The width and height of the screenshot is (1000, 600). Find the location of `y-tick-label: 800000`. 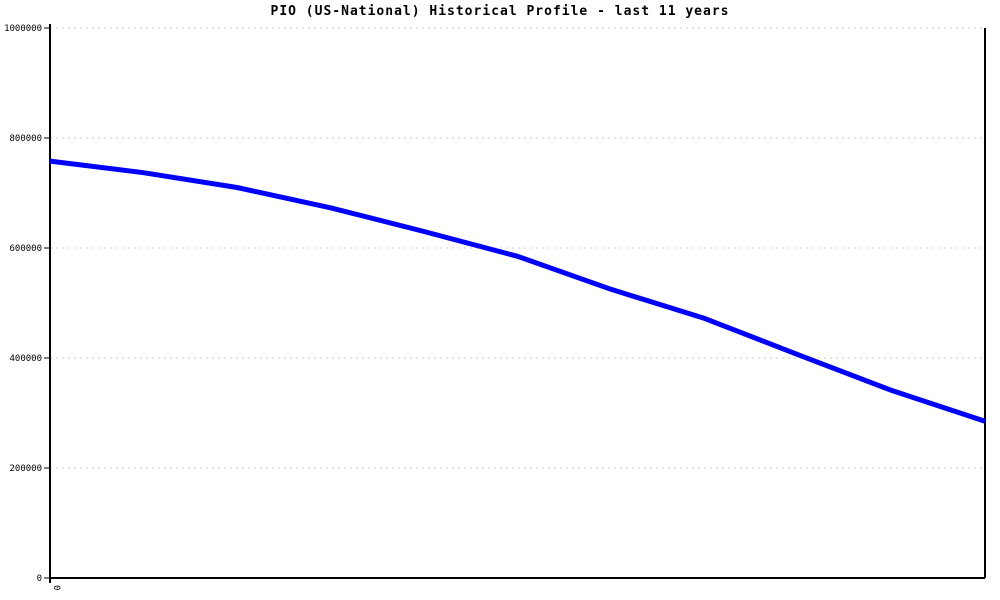

y-tick-label: 800000 is located at coordinates (25, 139).